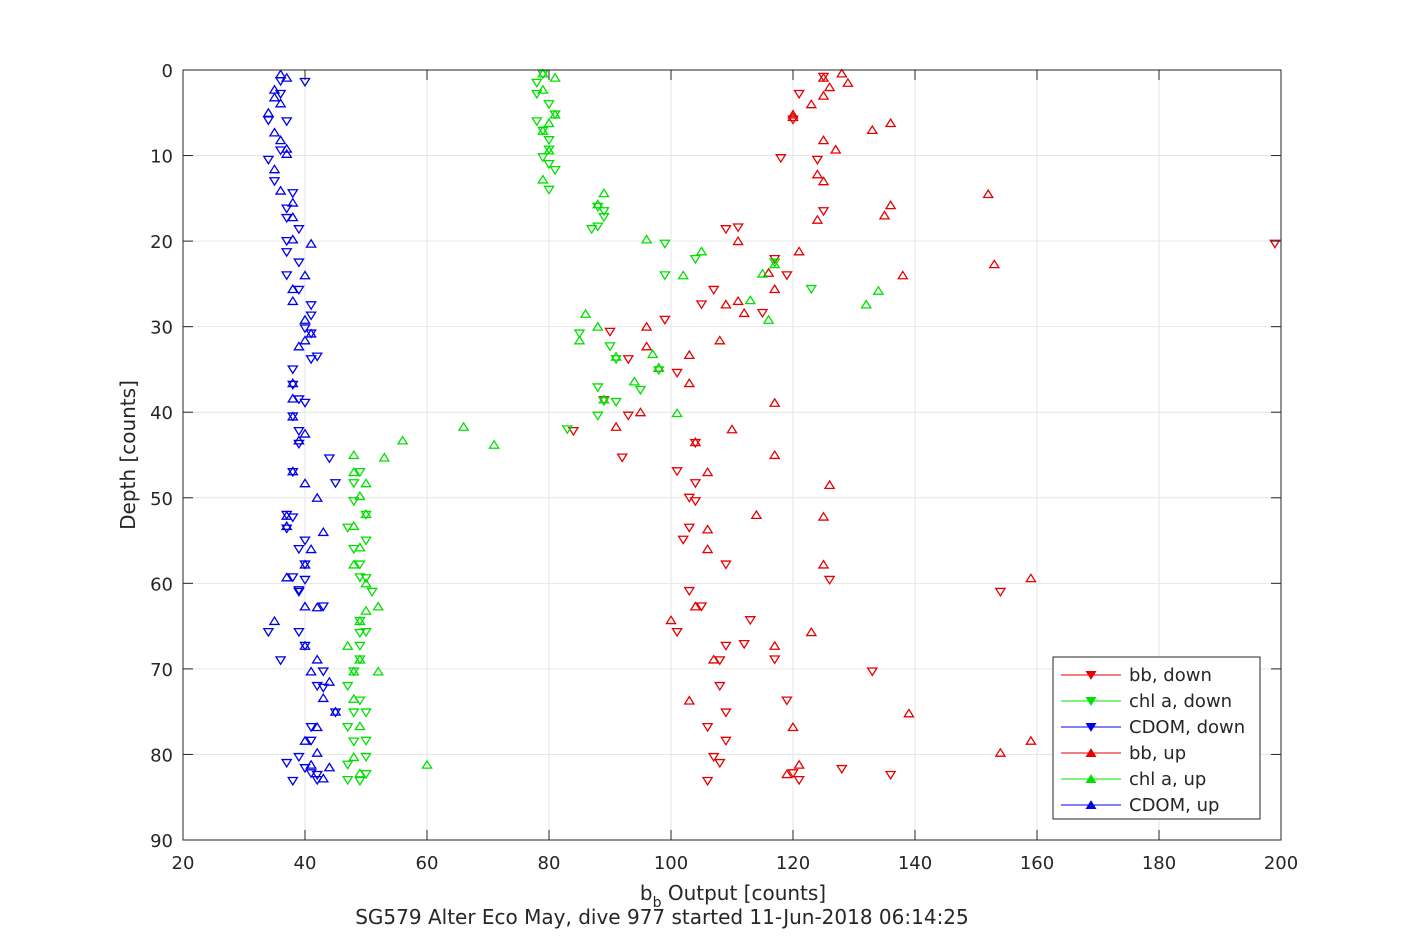 This screenshot has width=1417, height=945. Describe the element at coordinates (1170, 675) in the screenshot. I see `legend-label: bb, down` at that location.